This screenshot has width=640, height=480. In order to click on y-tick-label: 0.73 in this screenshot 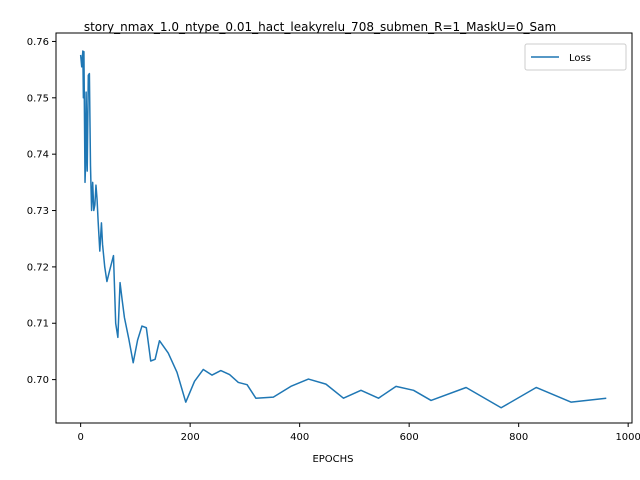, I will do `click(38, 211)`.